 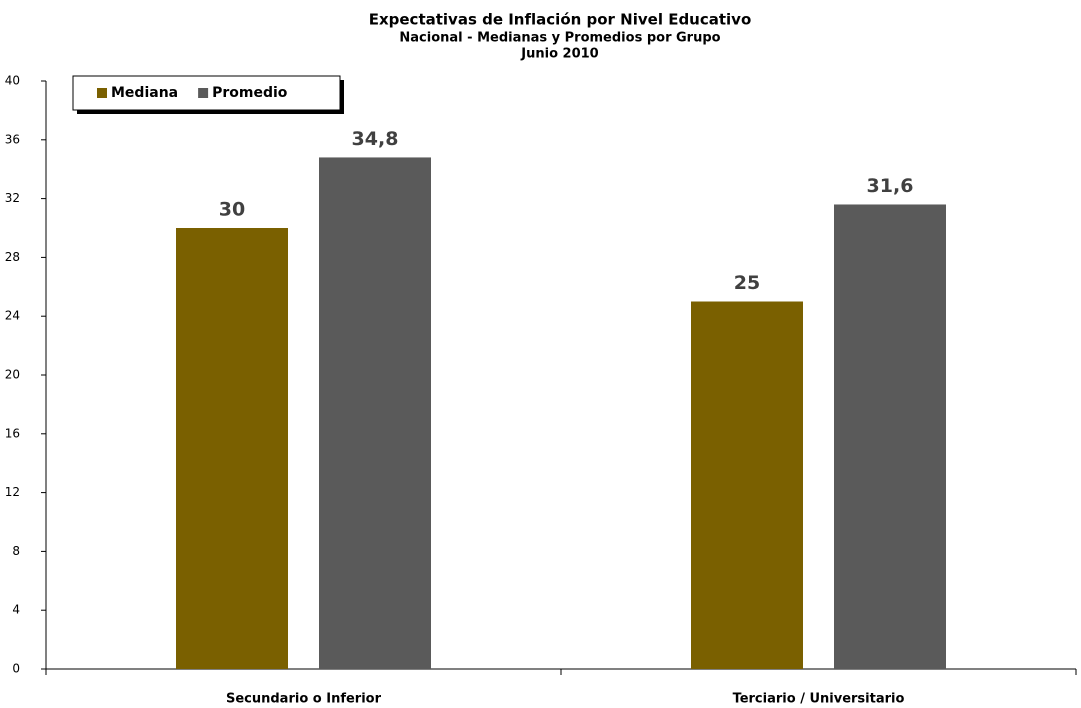 What do you see at coordinates (12, 375) in the screenshot?
I see `y-tick-label: 20` at bounding box center [12, 375].